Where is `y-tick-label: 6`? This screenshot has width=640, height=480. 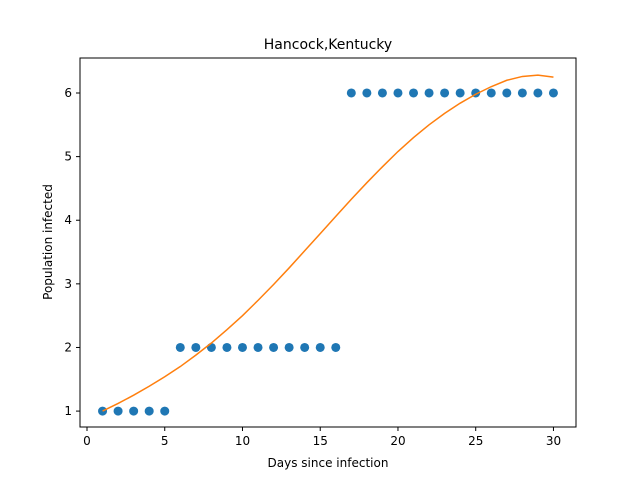
y-tick-label: 6 is located at coordinates (68, 93).